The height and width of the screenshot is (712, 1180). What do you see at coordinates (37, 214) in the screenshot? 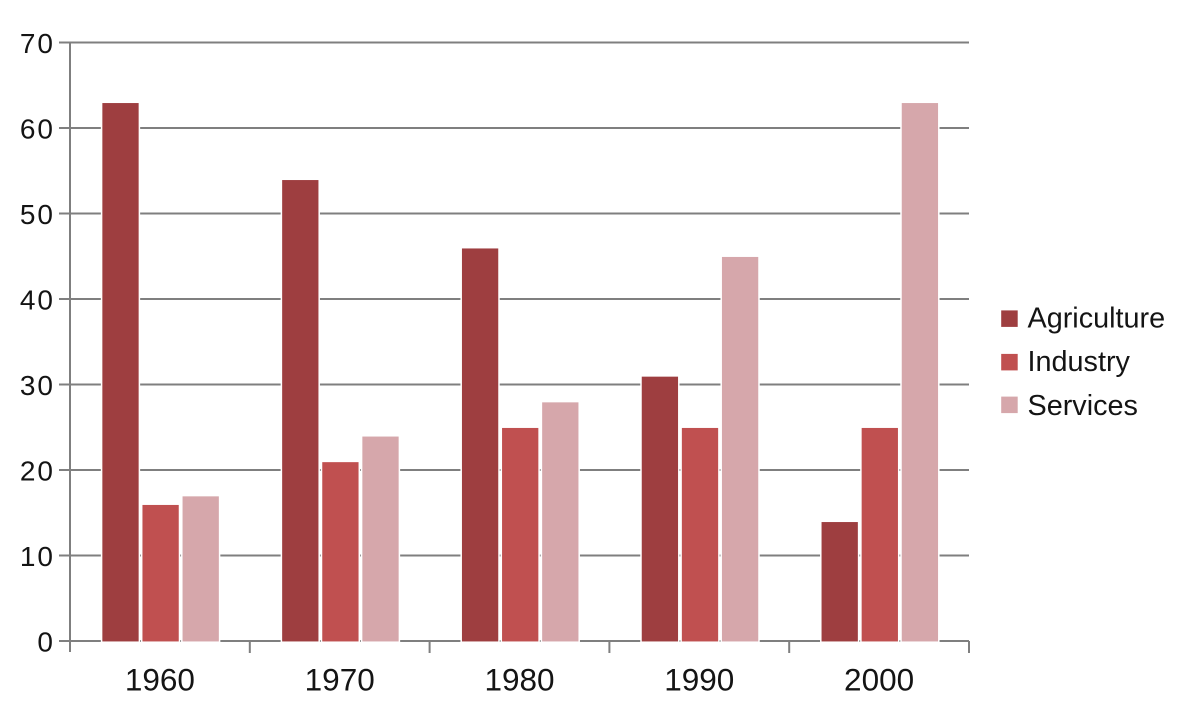
I see `svg-text: 50` at bounding box center [37, 214].